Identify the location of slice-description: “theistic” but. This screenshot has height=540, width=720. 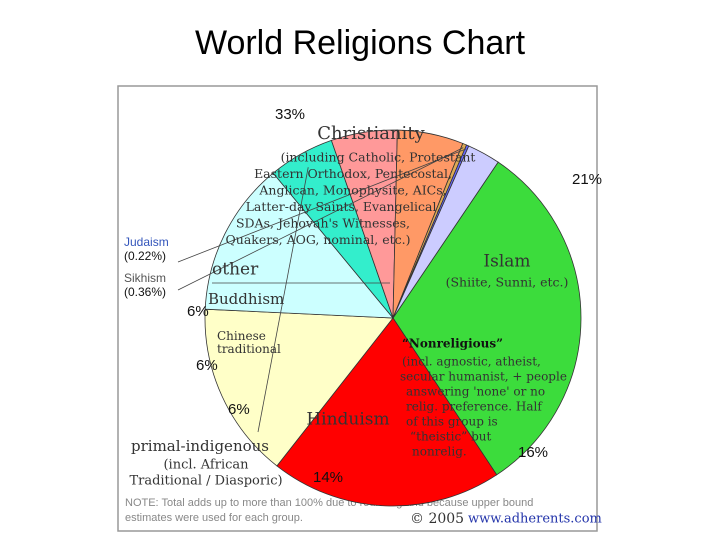
(451, 437).